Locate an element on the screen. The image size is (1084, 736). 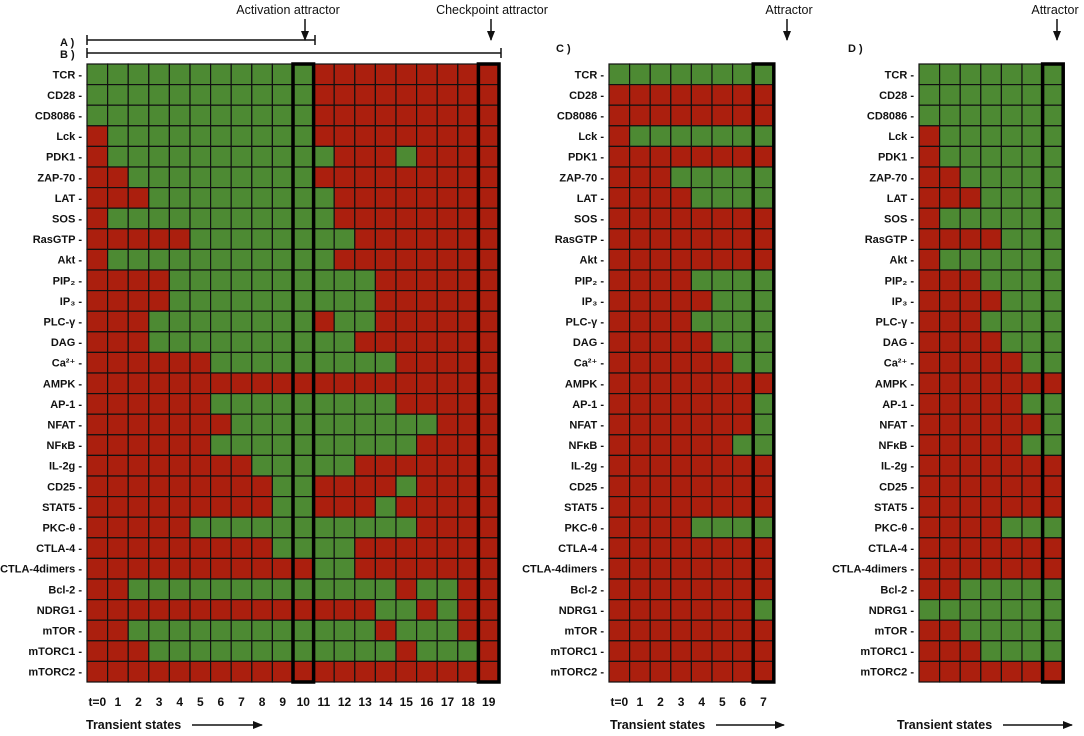
x-tick-label: 15 is located at coordinates (407, 702).